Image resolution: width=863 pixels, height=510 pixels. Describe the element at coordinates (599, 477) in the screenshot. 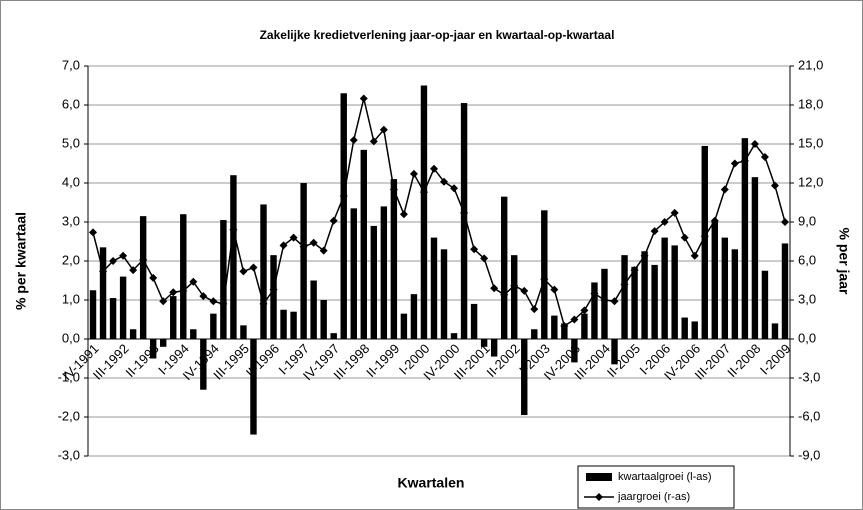

I see `legend-swatch` at that location.